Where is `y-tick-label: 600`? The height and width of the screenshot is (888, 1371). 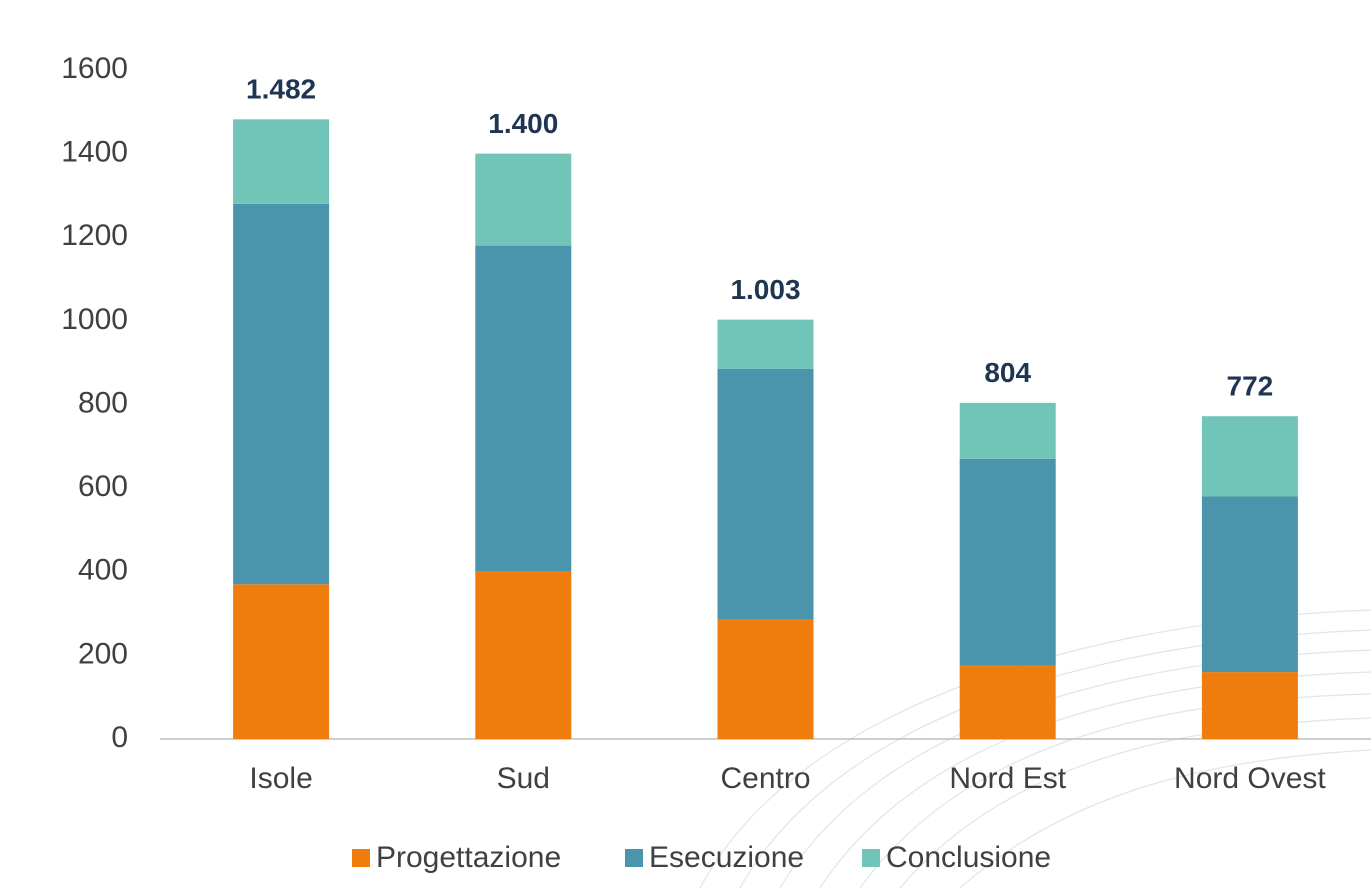
y-tick-label: 600 is located at coordinates (103, 486).